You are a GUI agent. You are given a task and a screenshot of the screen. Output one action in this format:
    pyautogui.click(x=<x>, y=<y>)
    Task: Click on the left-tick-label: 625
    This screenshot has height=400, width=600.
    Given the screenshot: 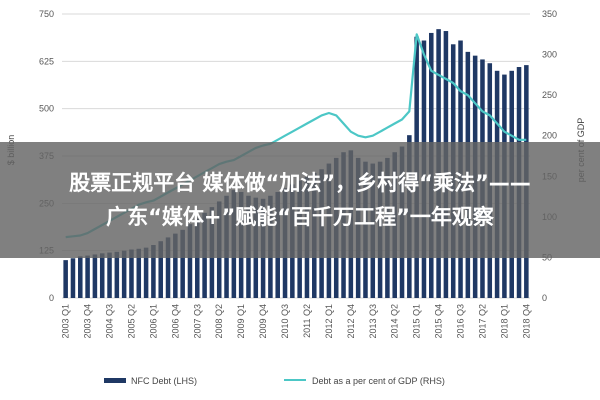 What is the action you would take?
    pyautogui.click(x=46, y=61)
    